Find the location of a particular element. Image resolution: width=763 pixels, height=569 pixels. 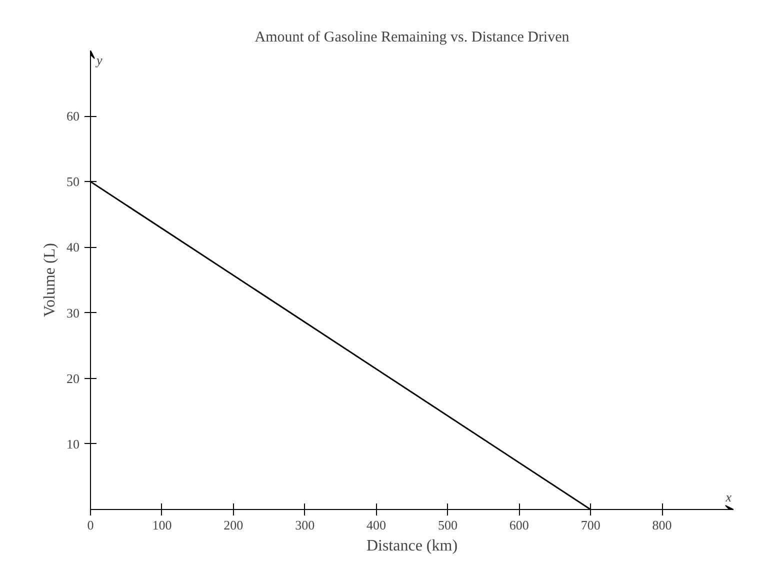

chart-title: Amount of Gasoline Remaining vs. Distance Driven is located at coordinates (412, 38).